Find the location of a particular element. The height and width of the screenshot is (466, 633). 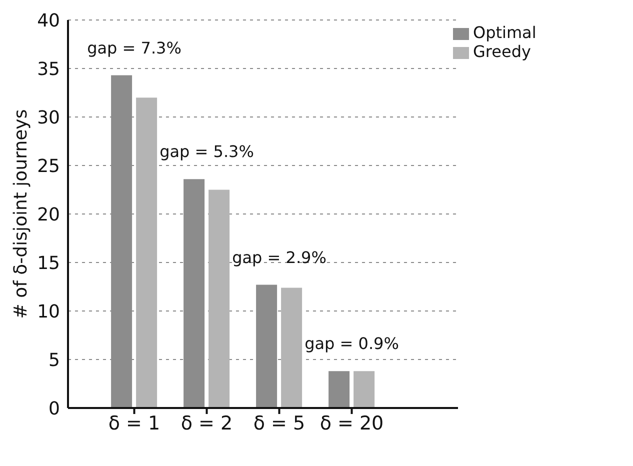

annotation: gap = 7.3% is located at coordinates (134, 48).